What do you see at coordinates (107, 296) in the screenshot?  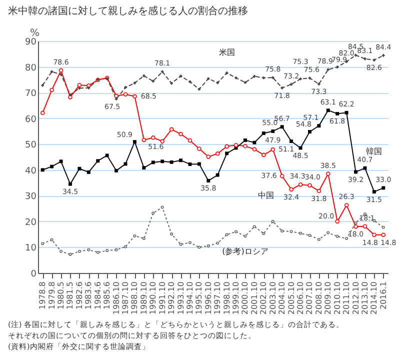 I see `x-tick-label: 1985.6` at bounding box center [107, 296].